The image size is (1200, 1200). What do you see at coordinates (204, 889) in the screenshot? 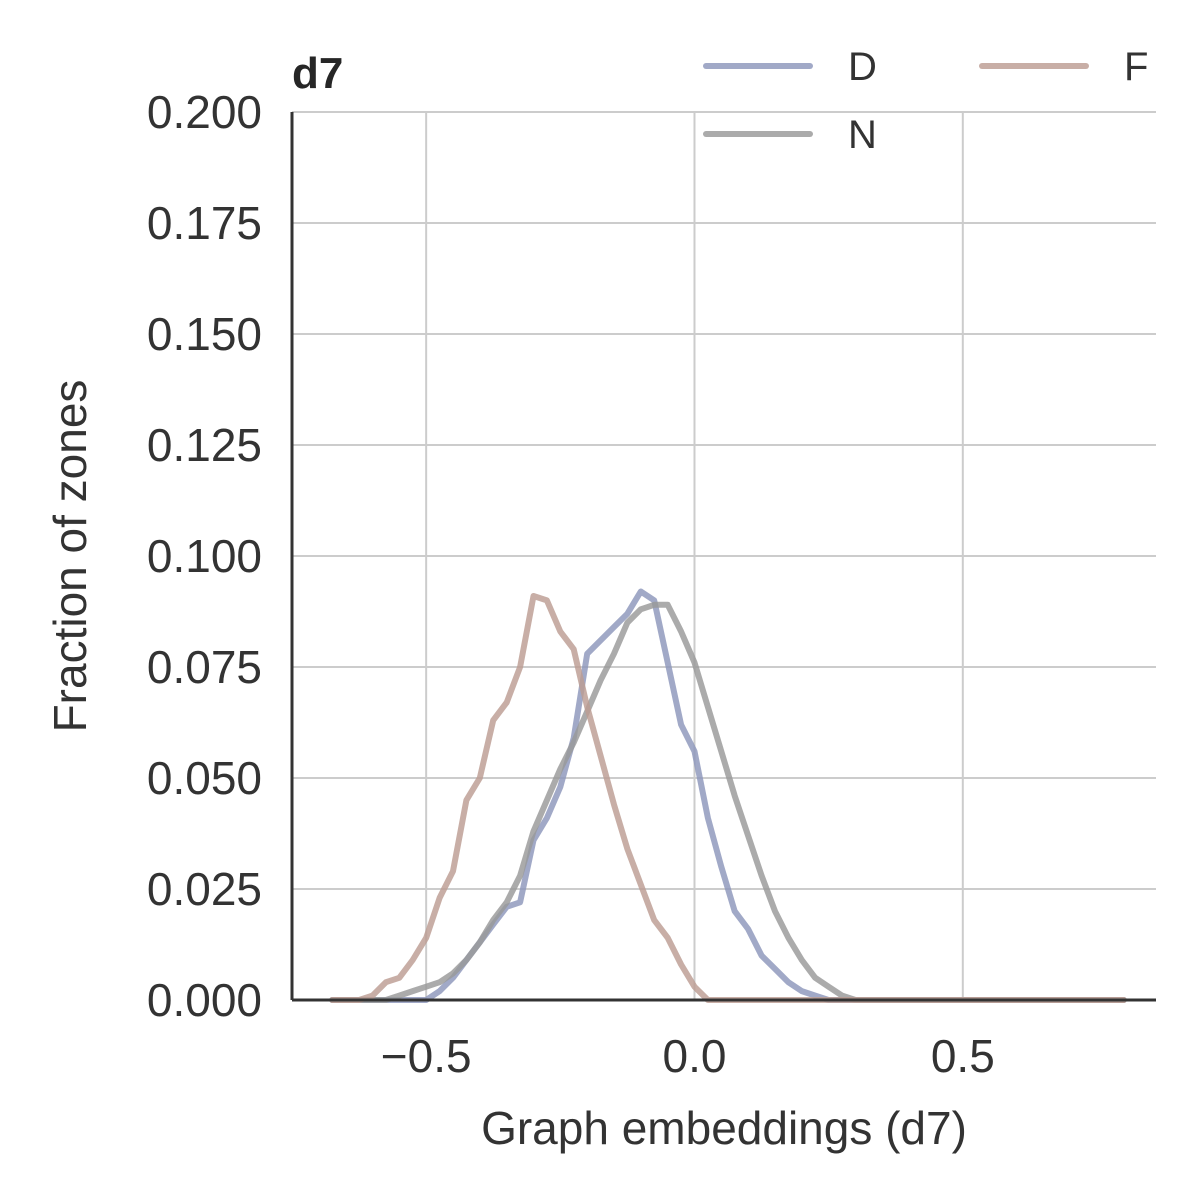
I see `y-tick-label: 0.025` at bounding box center [204, 889].